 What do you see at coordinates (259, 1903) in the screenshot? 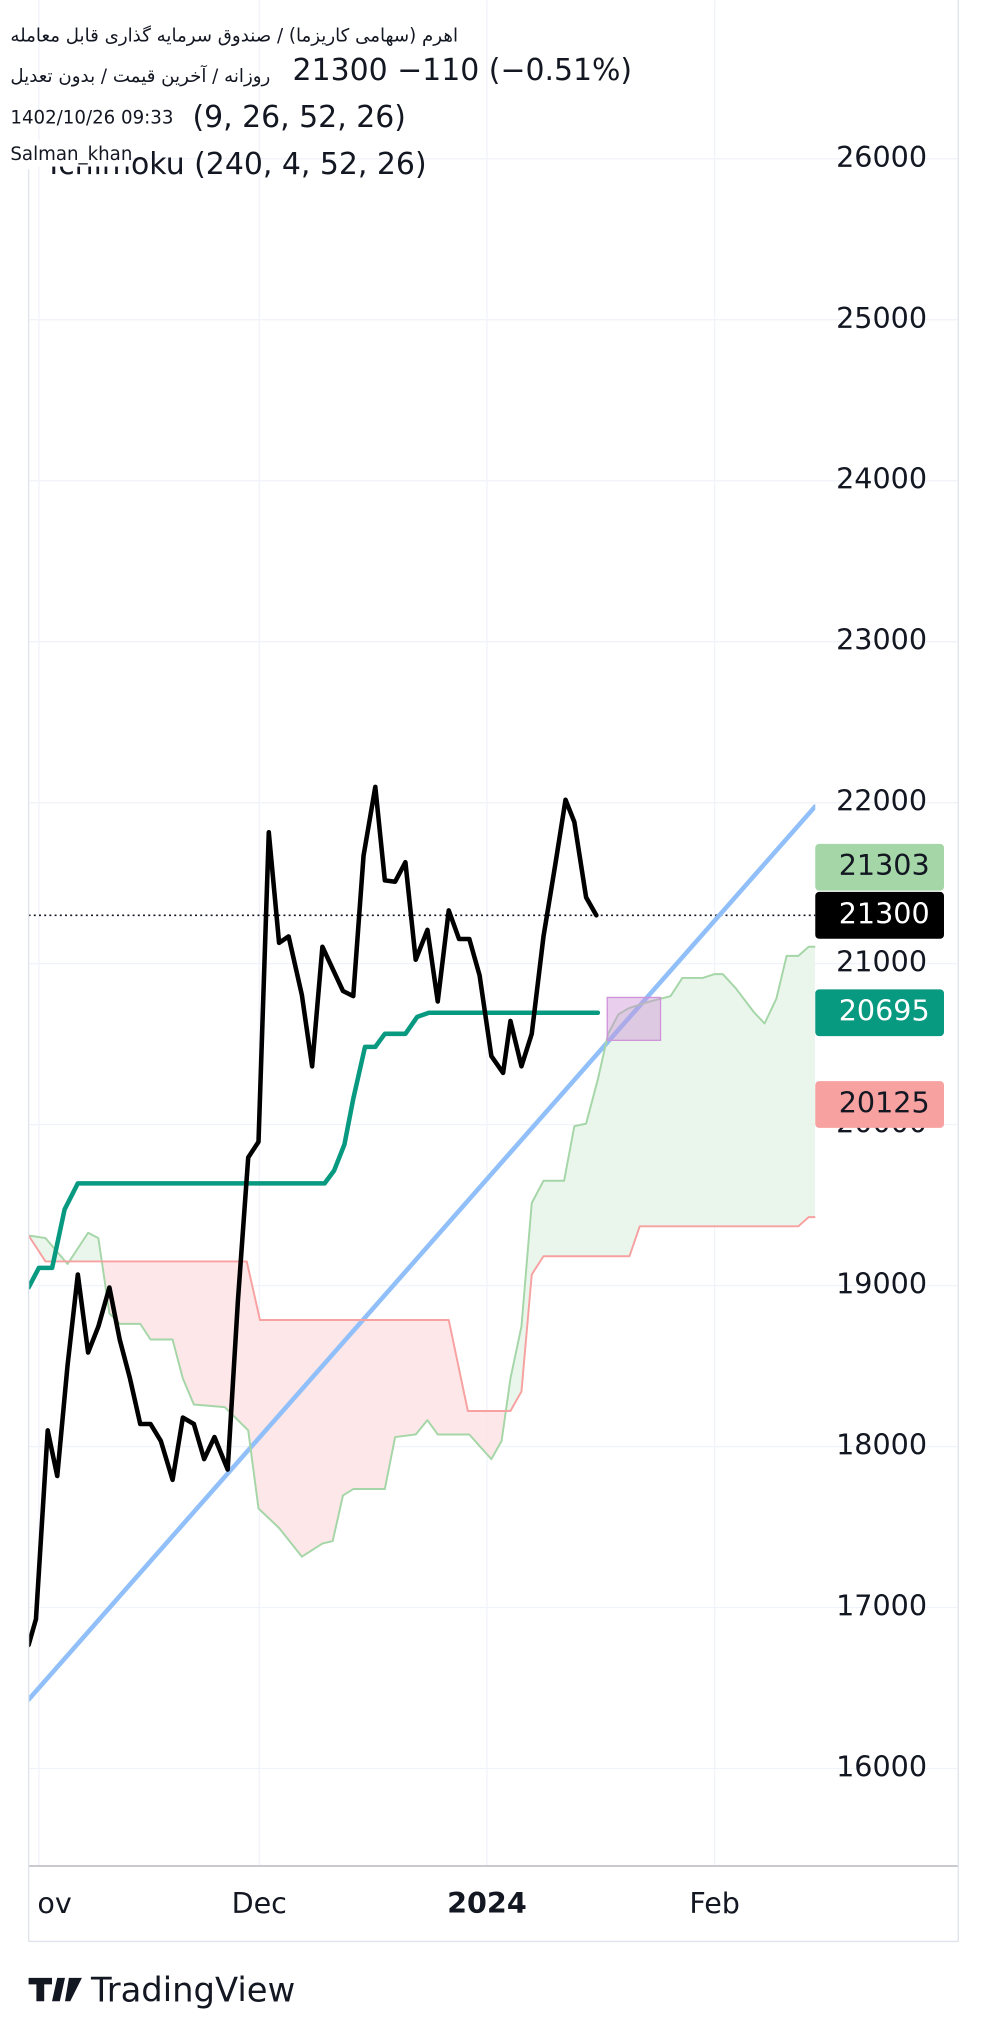
I see `x-tick-label: Dec` at bounding box center [259, 1903].